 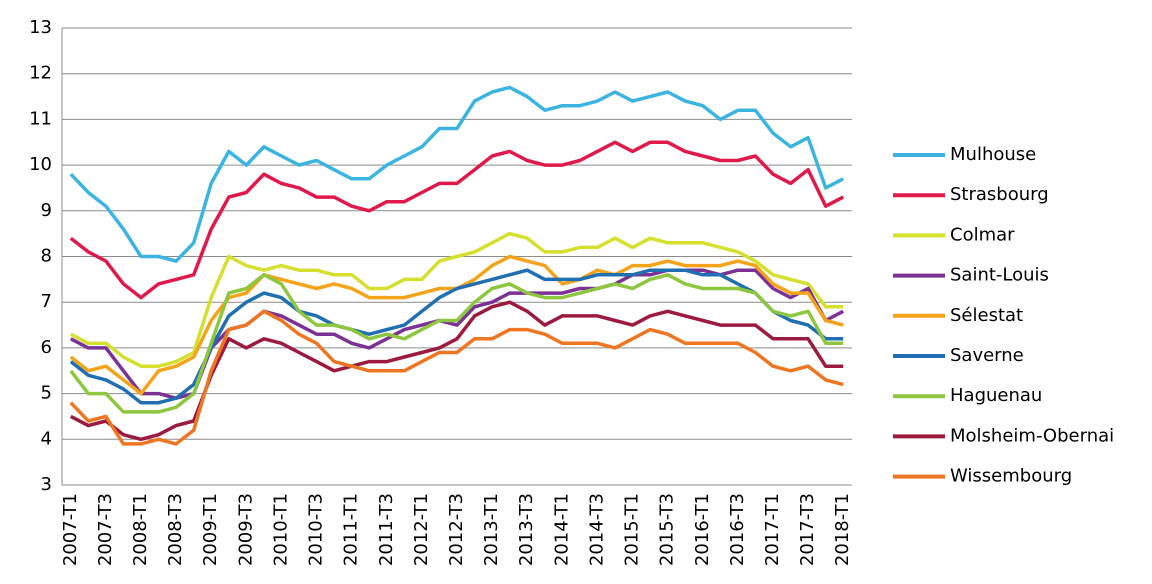 What do you see at coordinates (596, 529) in the screenshot?
I see `x-tick-label: 2014-T3` at bounding box center [596, 529].